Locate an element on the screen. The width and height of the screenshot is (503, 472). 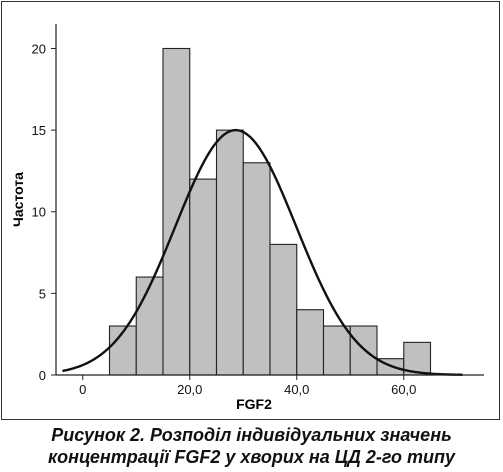
y-tick-label: 20 is located at coordinates (39, 48).